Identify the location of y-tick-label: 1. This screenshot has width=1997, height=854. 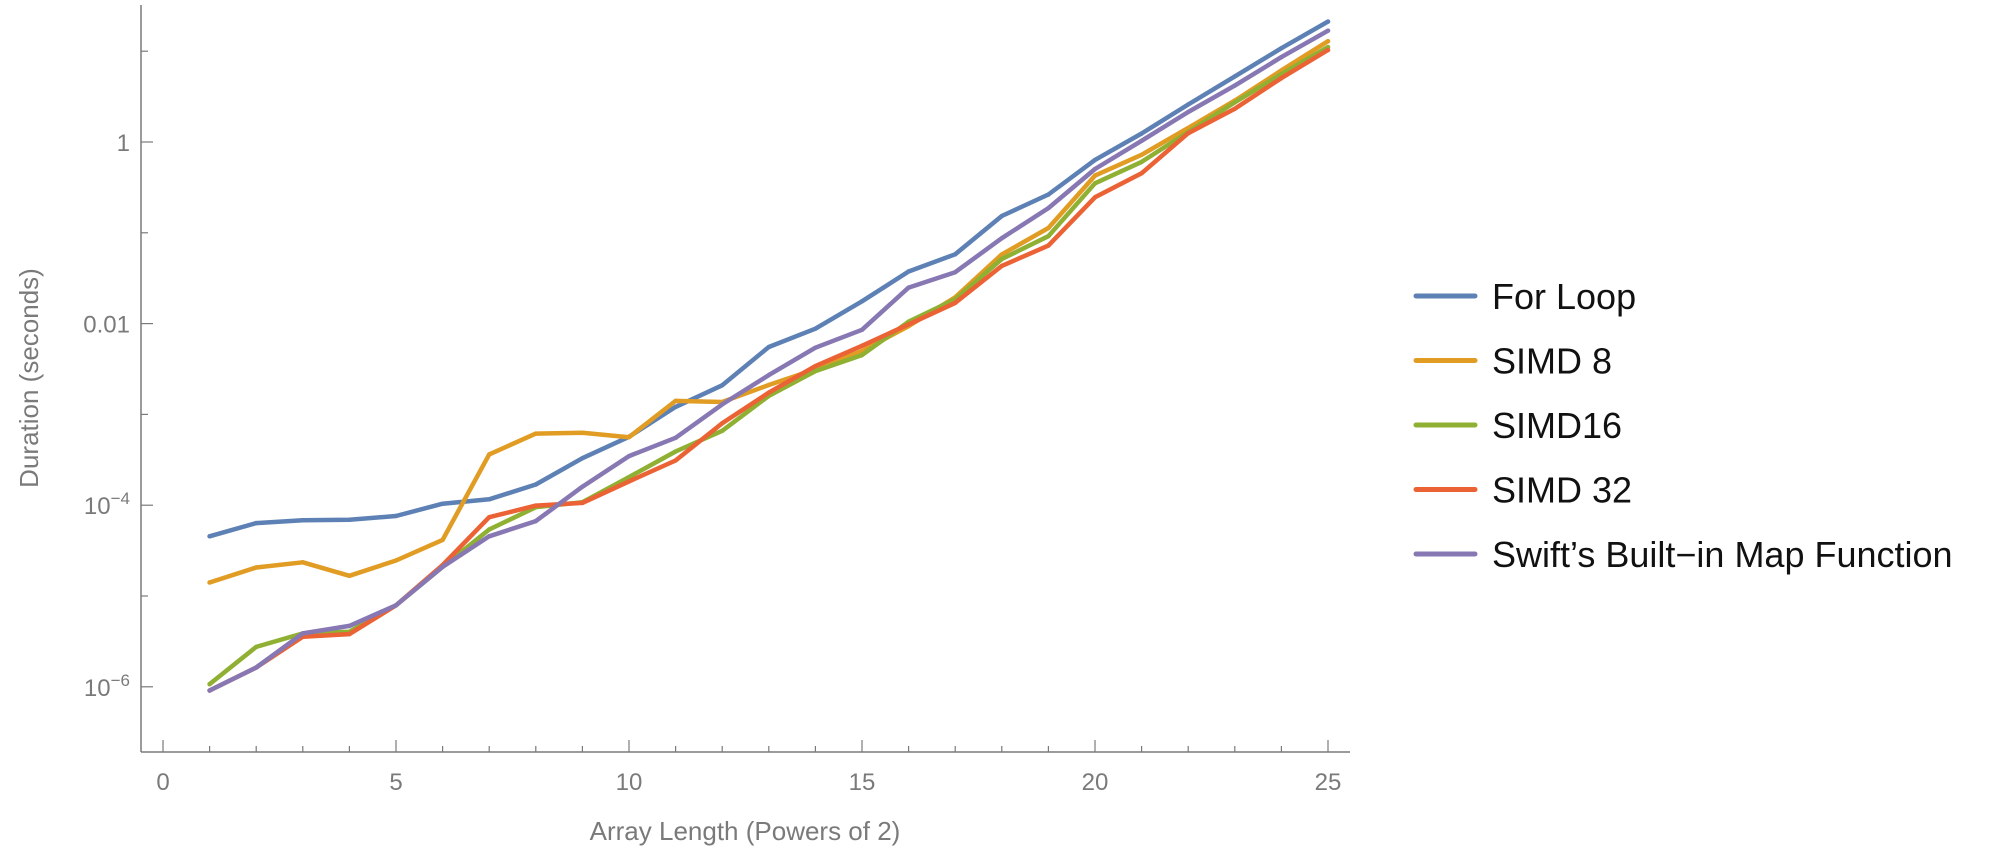
(123, 143).